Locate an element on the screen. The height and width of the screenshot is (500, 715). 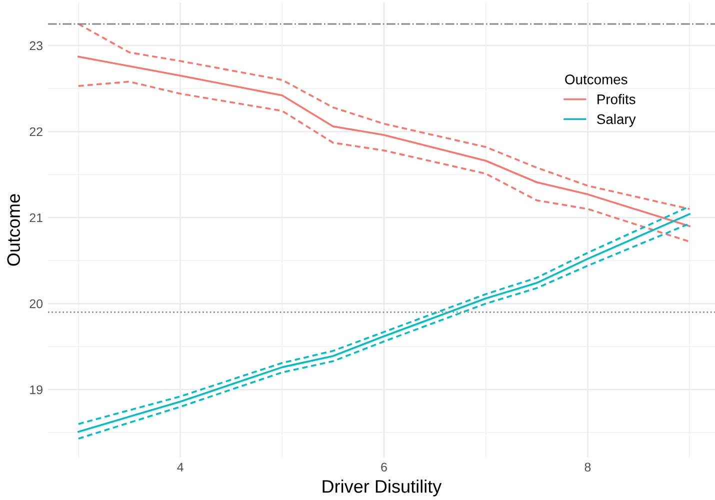
y-tick-label: 20 is located at coordinates (36, 303).